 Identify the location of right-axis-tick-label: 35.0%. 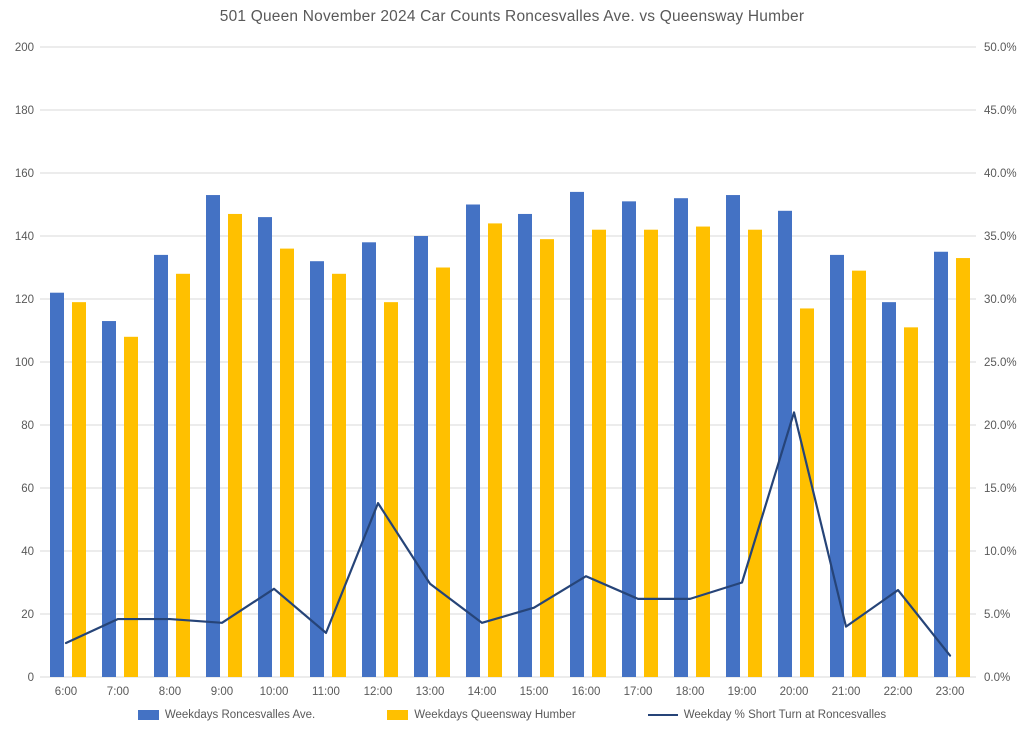
(1000, 237).